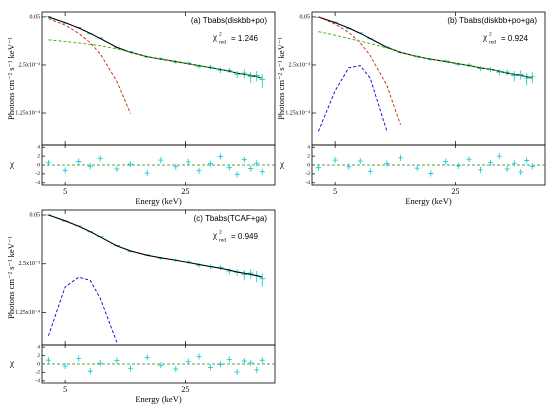 This screenshot has height=407, width=550. I want to click on residual-y-tick-label: 4, so click(308, 147).